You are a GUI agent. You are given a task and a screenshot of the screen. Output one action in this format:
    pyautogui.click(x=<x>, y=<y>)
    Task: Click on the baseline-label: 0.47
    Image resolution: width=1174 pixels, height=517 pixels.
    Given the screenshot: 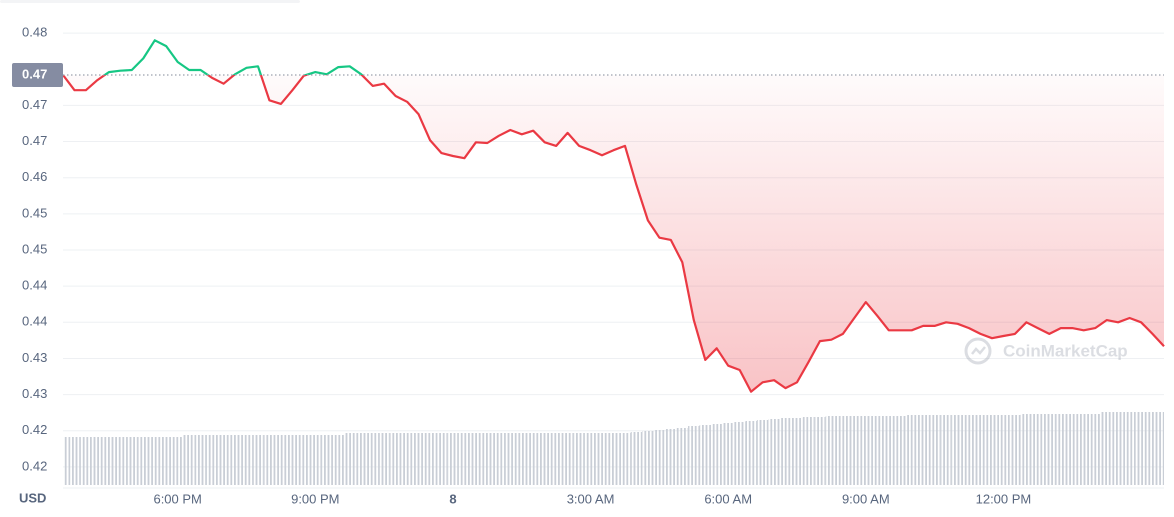 What is the action you would take?
    pyautogui.click(x=34, y=73)
    